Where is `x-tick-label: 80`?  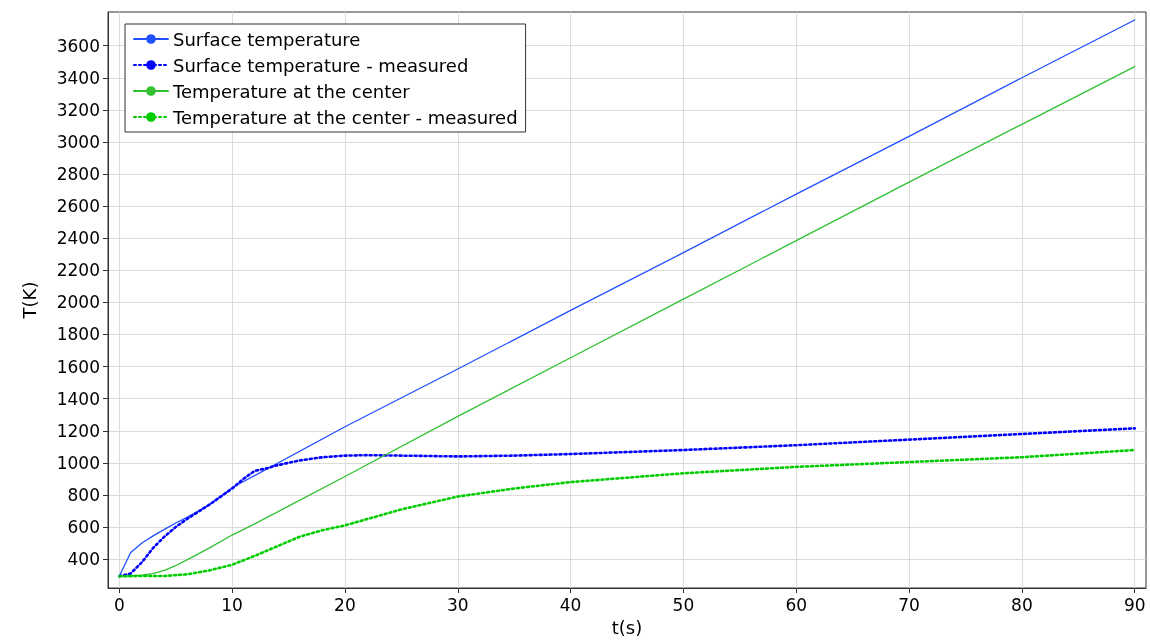 x-tick-label: 80 is located at coordinates (1022, 604).